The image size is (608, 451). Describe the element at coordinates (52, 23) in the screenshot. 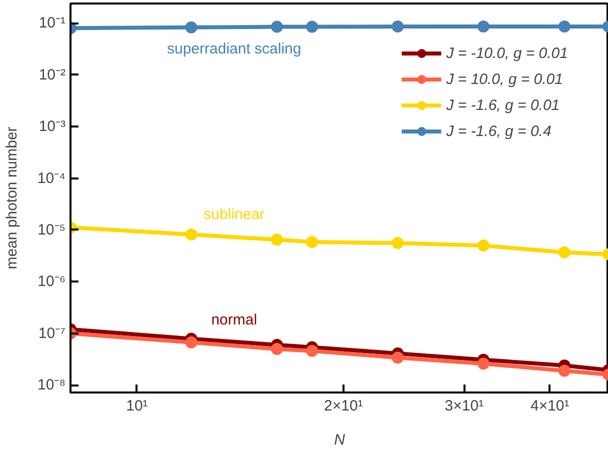

I see `y-tick-label: 10⁻¹` at that location.